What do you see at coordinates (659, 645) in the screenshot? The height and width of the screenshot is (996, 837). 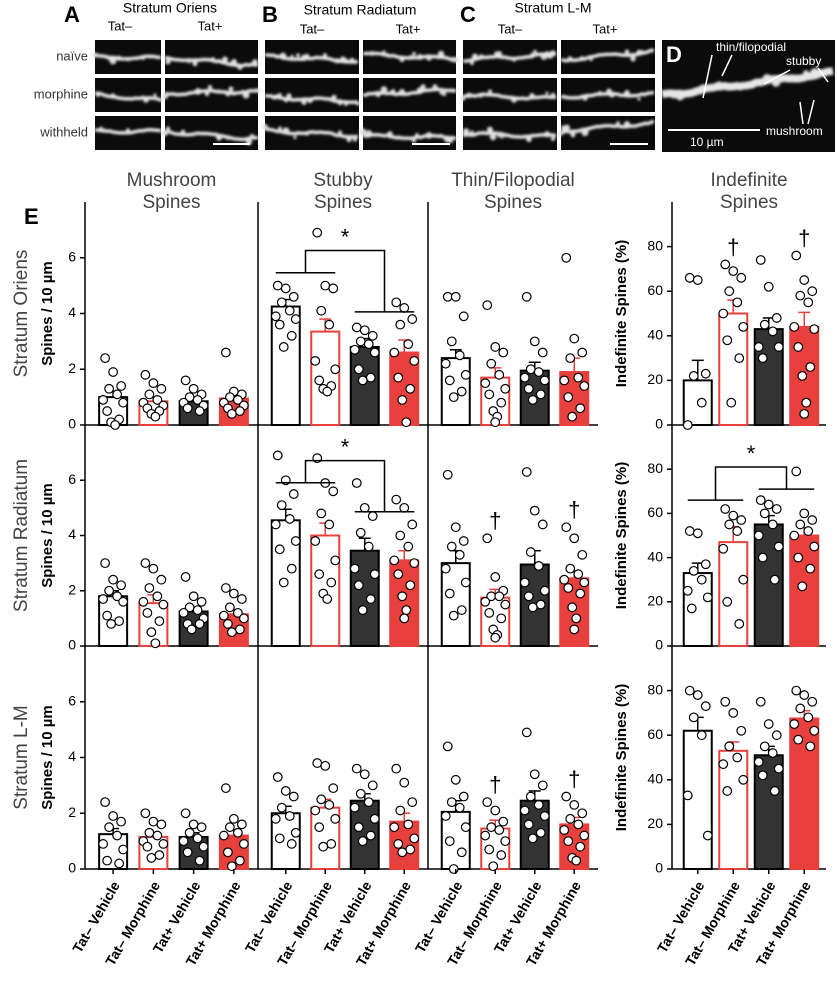 I see `y-tick-label: 0` at bounding box center [659, 645].